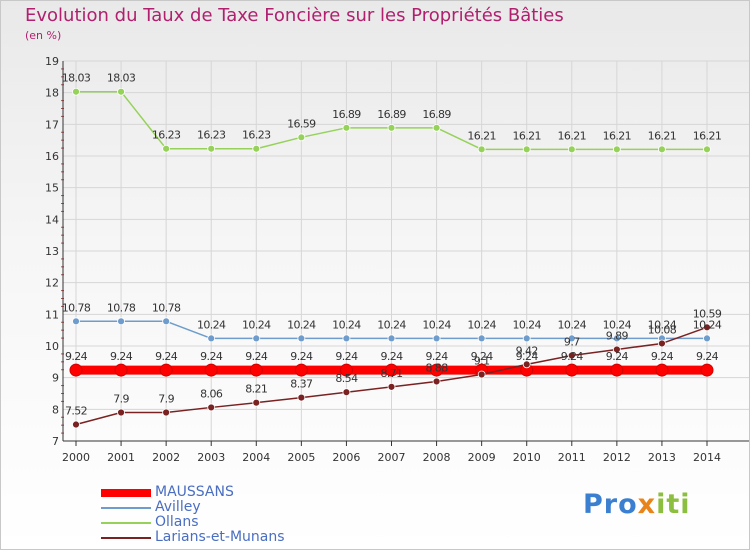 The width and height of the screenshot is (750, 550). What do you see at coordinates (55, 378) in the screenshot?
I see `y-tick-label: 9` at bounding box center [55, 378].